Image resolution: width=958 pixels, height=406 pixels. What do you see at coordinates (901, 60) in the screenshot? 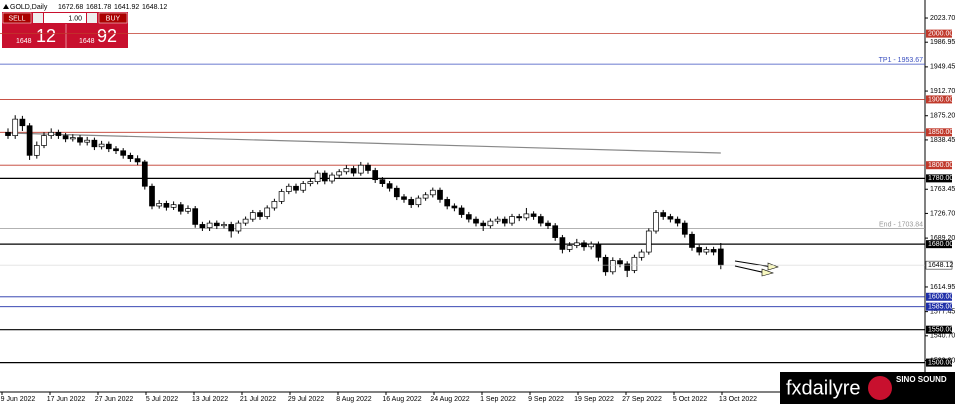
I see `level-label: TP1 - 1953.67` at bounding box center [901, 60].